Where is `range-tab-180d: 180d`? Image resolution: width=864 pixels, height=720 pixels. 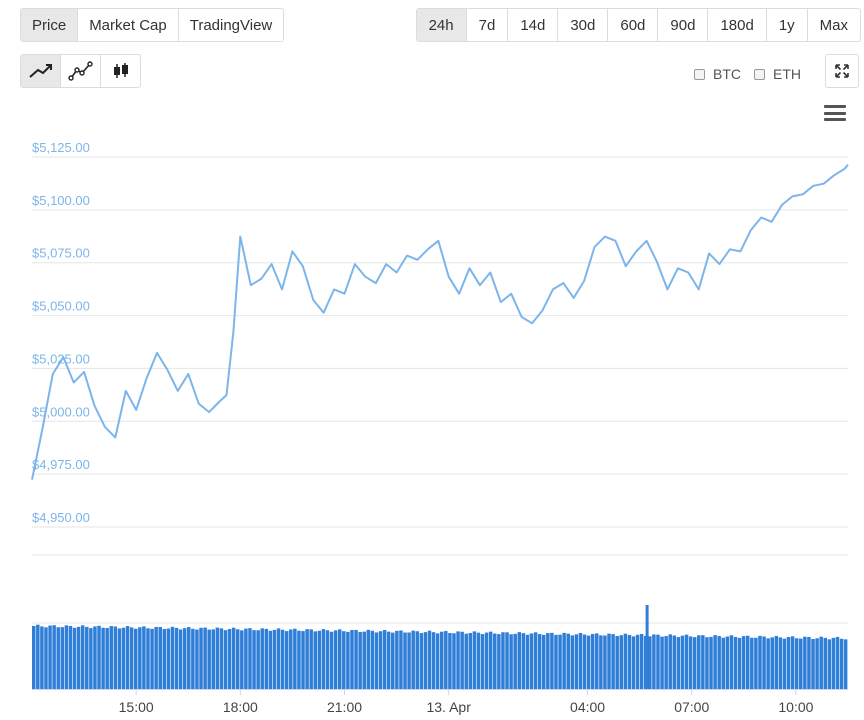 range-tab-180d: 180d is located at coordinates (737, 25).